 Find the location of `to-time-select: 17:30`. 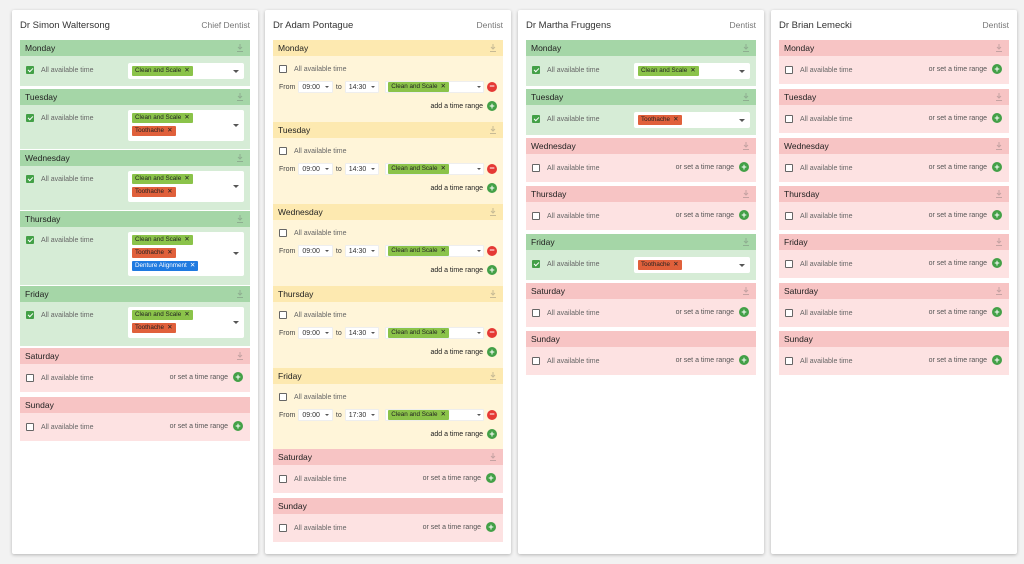

to-time-select: 17:30 is located at coordinates (362, 415).